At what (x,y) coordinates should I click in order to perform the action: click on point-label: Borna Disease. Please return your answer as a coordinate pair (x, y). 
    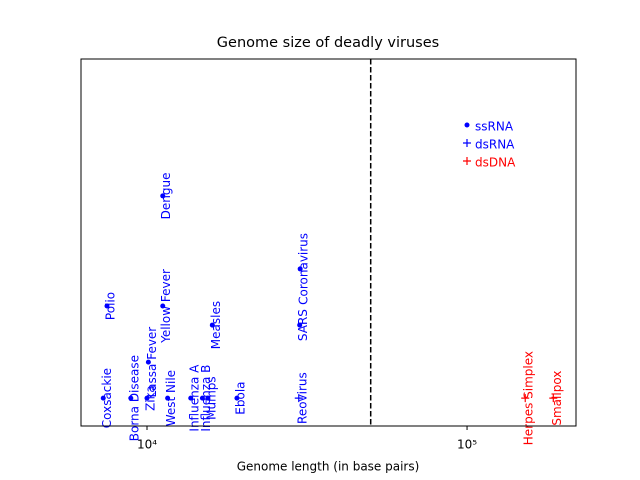
    Looking at the image, I should click on (134, 398).